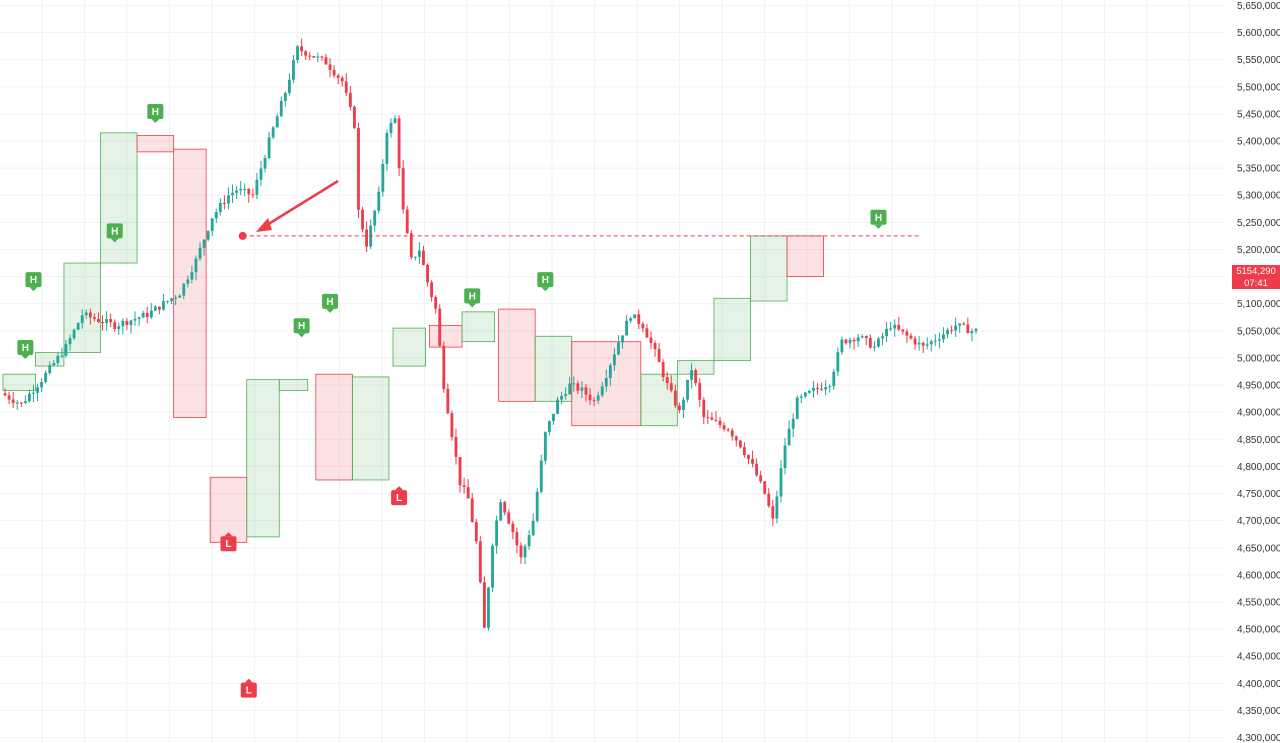 The width and height of the screenshot is (1280, 743). I want to click on y-tick-label: 5,650,000, so click(1258, 6).